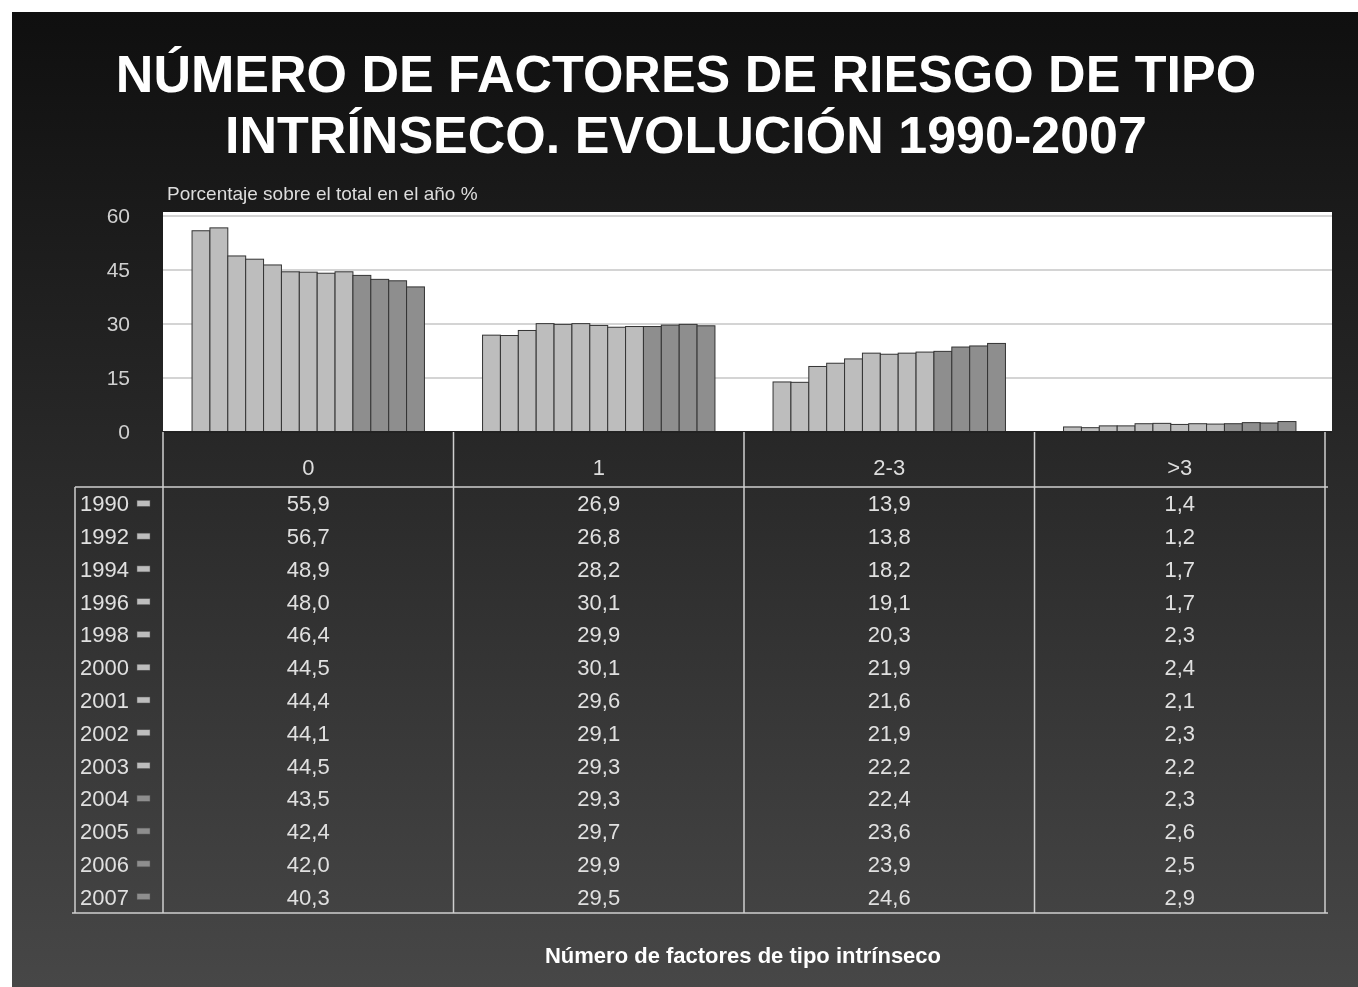 The width and height of the screenshot is (1358, 987). Describe the element at coordinates (308, 700) in the screenshot. I see `data-label: 44,4` at that location.